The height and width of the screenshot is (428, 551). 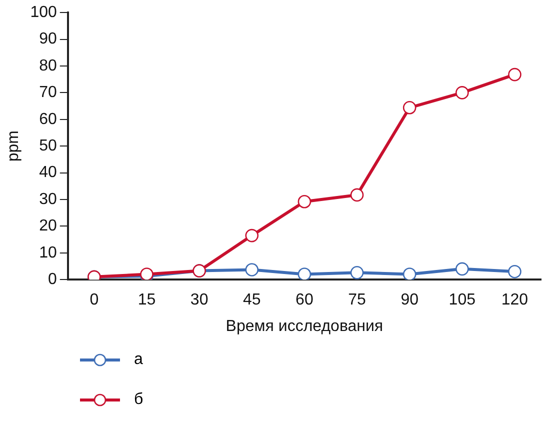 What do you see at coordinates (48, 146) in the screenshot?
I see `y-tick-label: 50` at bounding box center [48, 146].